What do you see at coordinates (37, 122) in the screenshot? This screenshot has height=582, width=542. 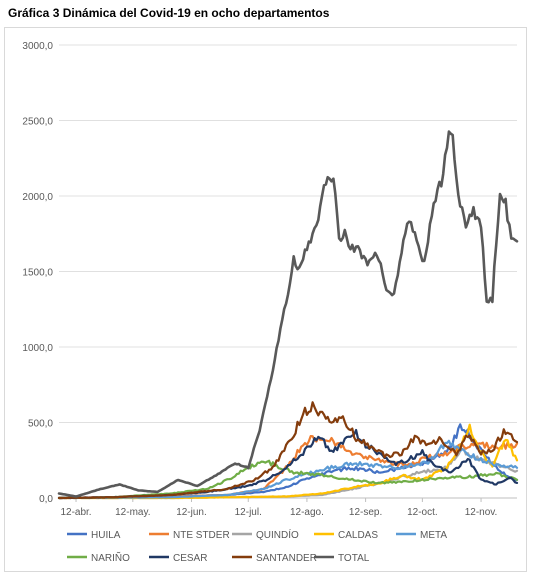 I see `y-tick-label: 2500,0` at bounding box center [37, 122].